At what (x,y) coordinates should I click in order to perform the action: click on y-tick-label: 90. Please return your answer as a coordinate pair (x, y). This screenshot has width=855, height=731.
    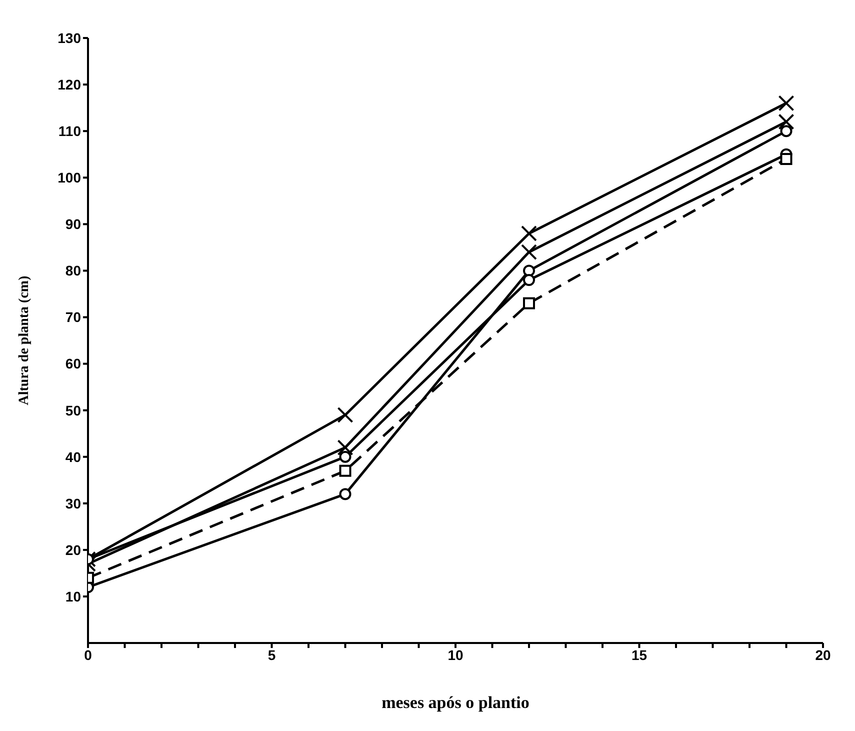
    Looking at the image, I should click on (73, 224).